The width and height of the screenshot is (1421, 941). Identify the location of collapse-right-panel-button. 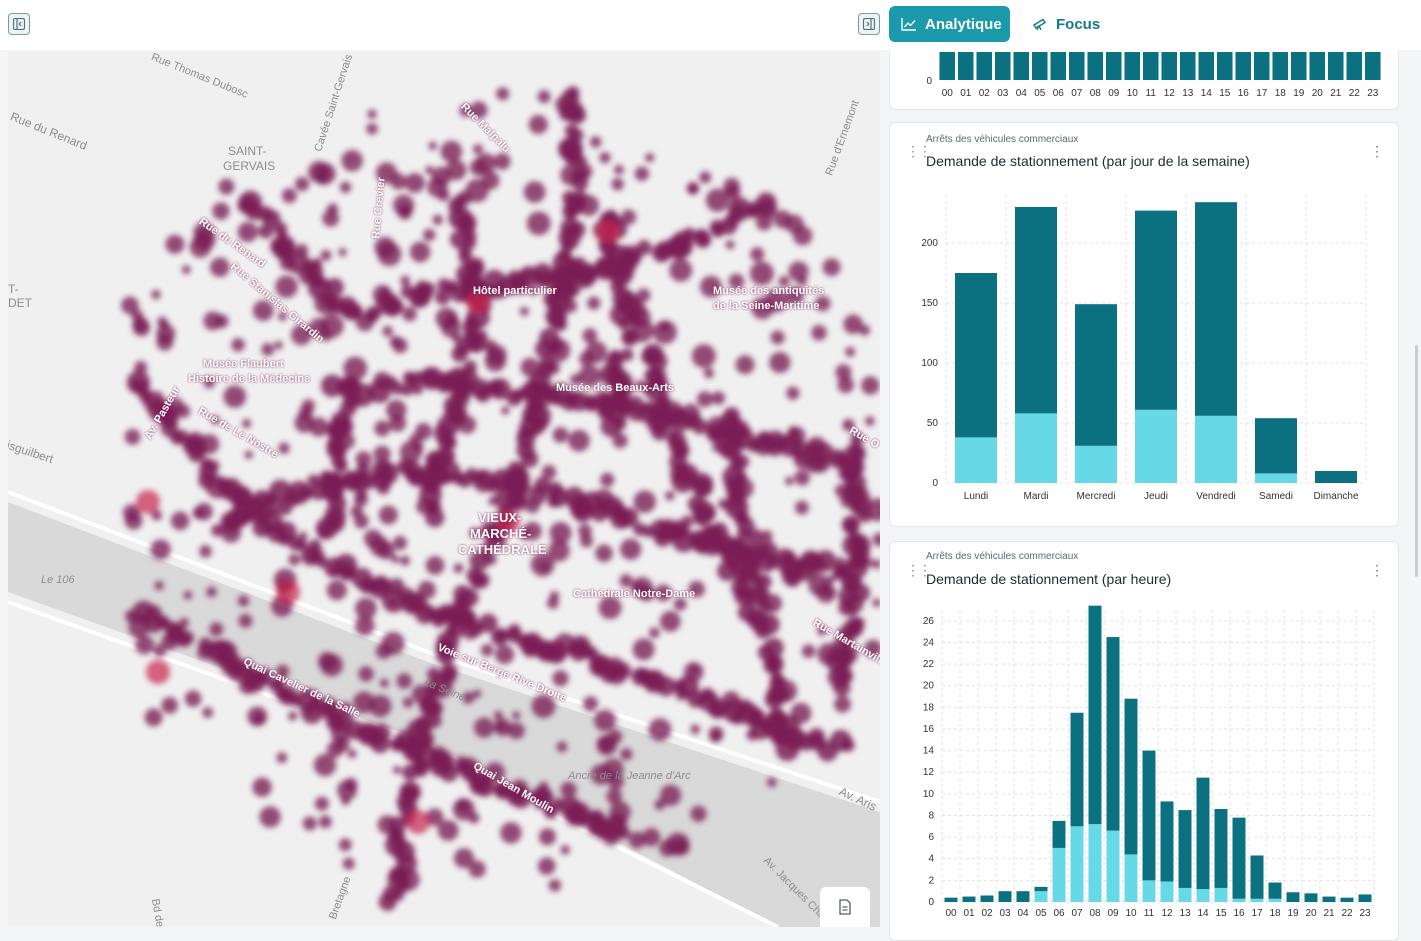
(869, 24).